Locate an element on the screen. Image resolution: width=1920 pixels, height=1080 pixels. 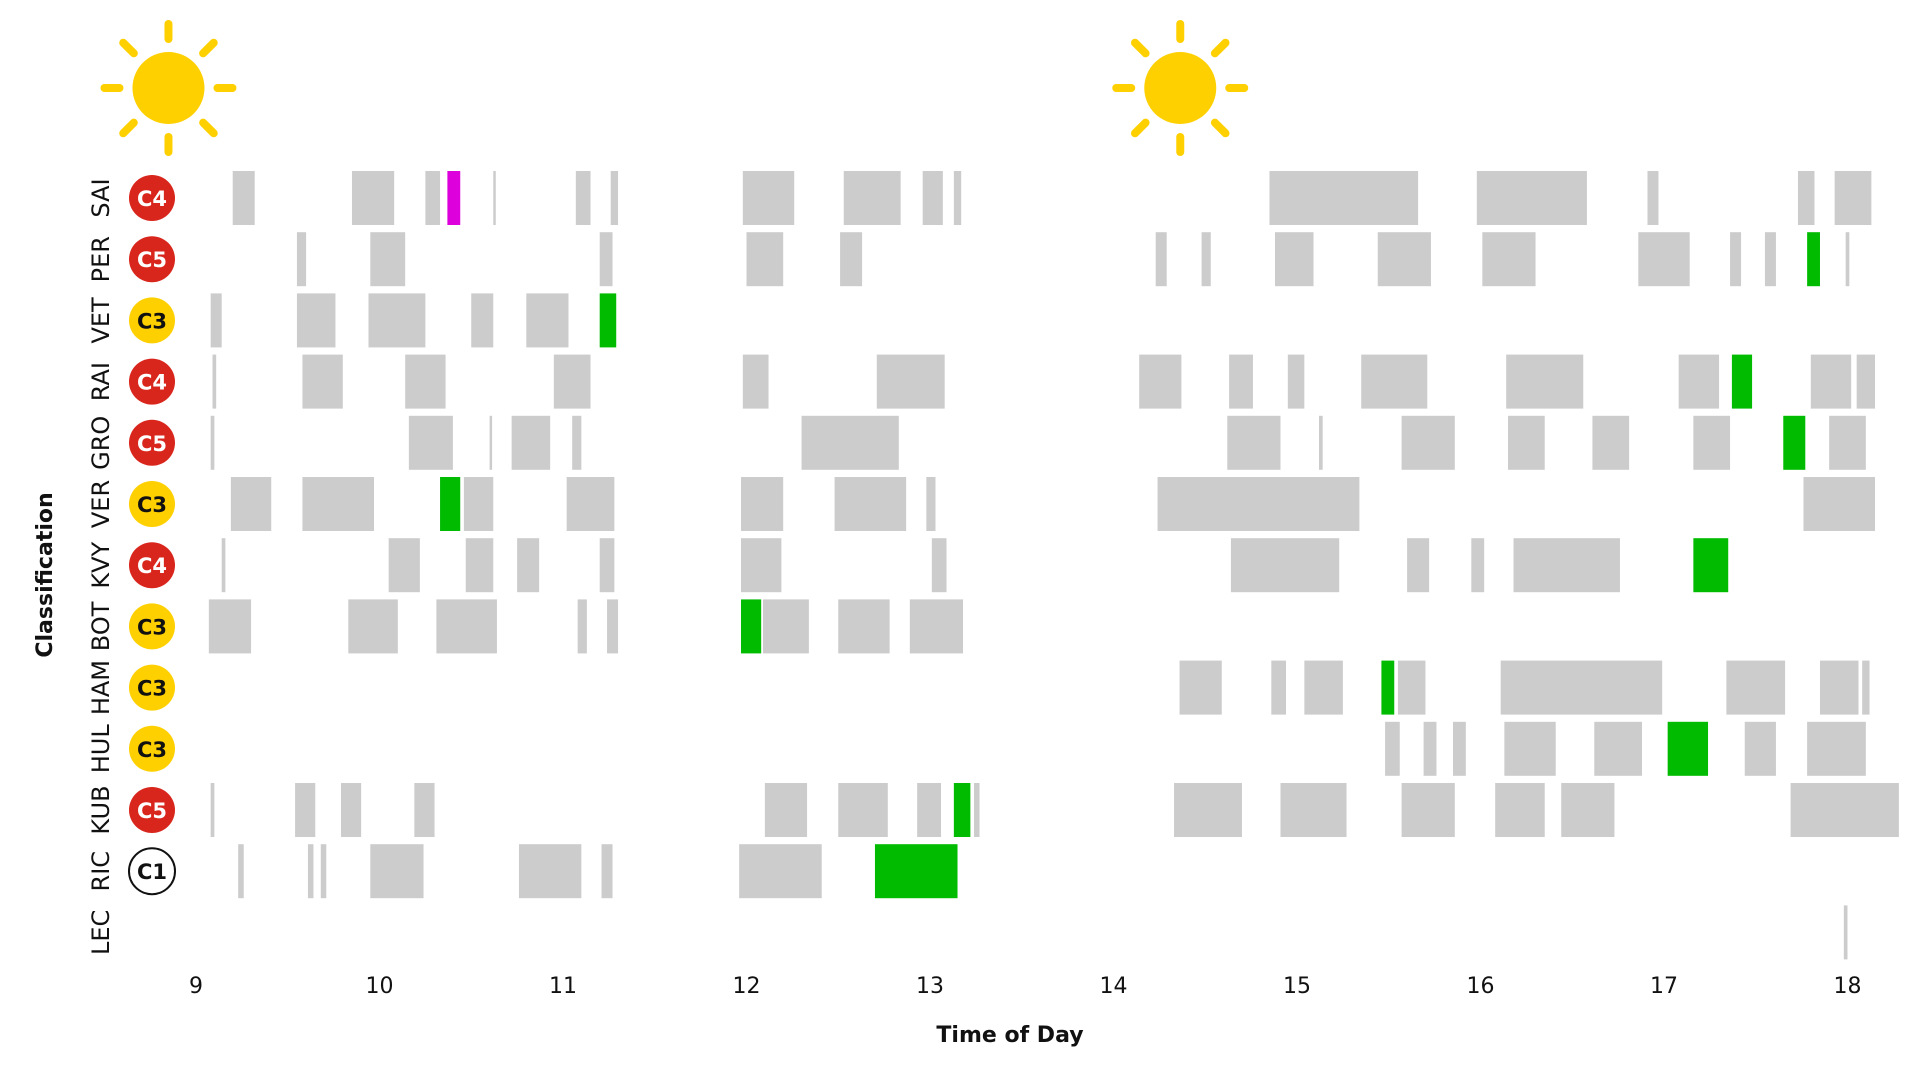
driver-label: VER is located at coordinates (101, 504).